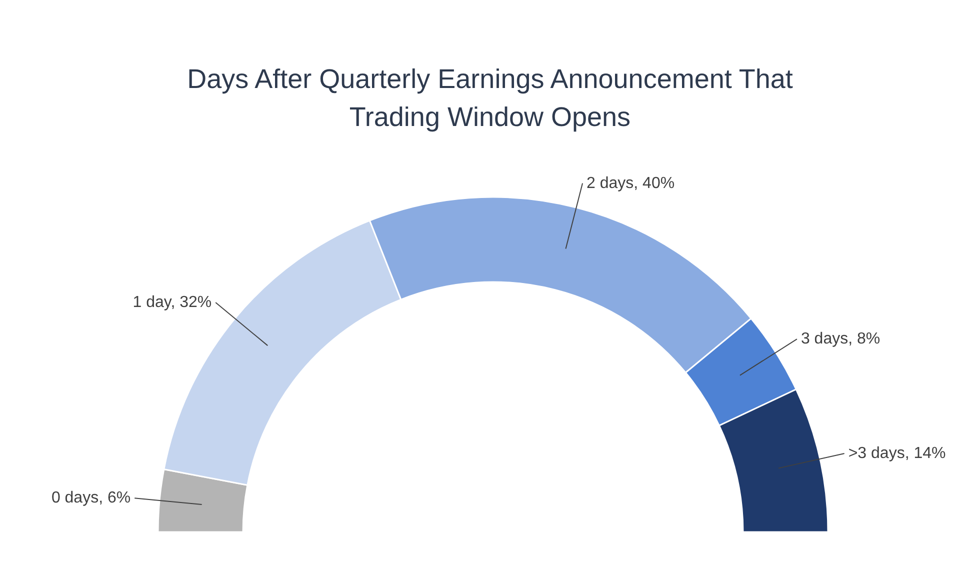 The image size is (980, 578). What do you see at coordinates (490, 98) in the screenshot?
I see `chart-title: Days After Quarterly Earnings Announcement That Trading Window Opens` at bounding box center [490, 98].